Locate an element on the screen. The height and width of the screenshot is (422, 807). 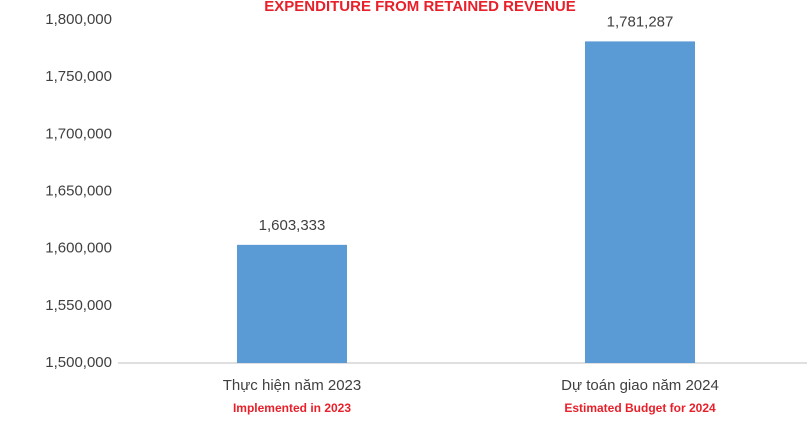
y-tick-label: 1,650,000 is located at coordinates (78, 190).